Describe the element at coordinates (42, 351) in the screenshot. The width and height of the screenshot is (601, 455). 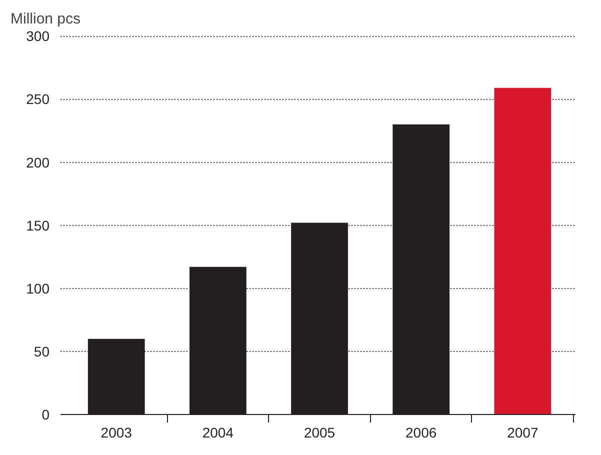
I see `y-tick-label: 50` at that location.